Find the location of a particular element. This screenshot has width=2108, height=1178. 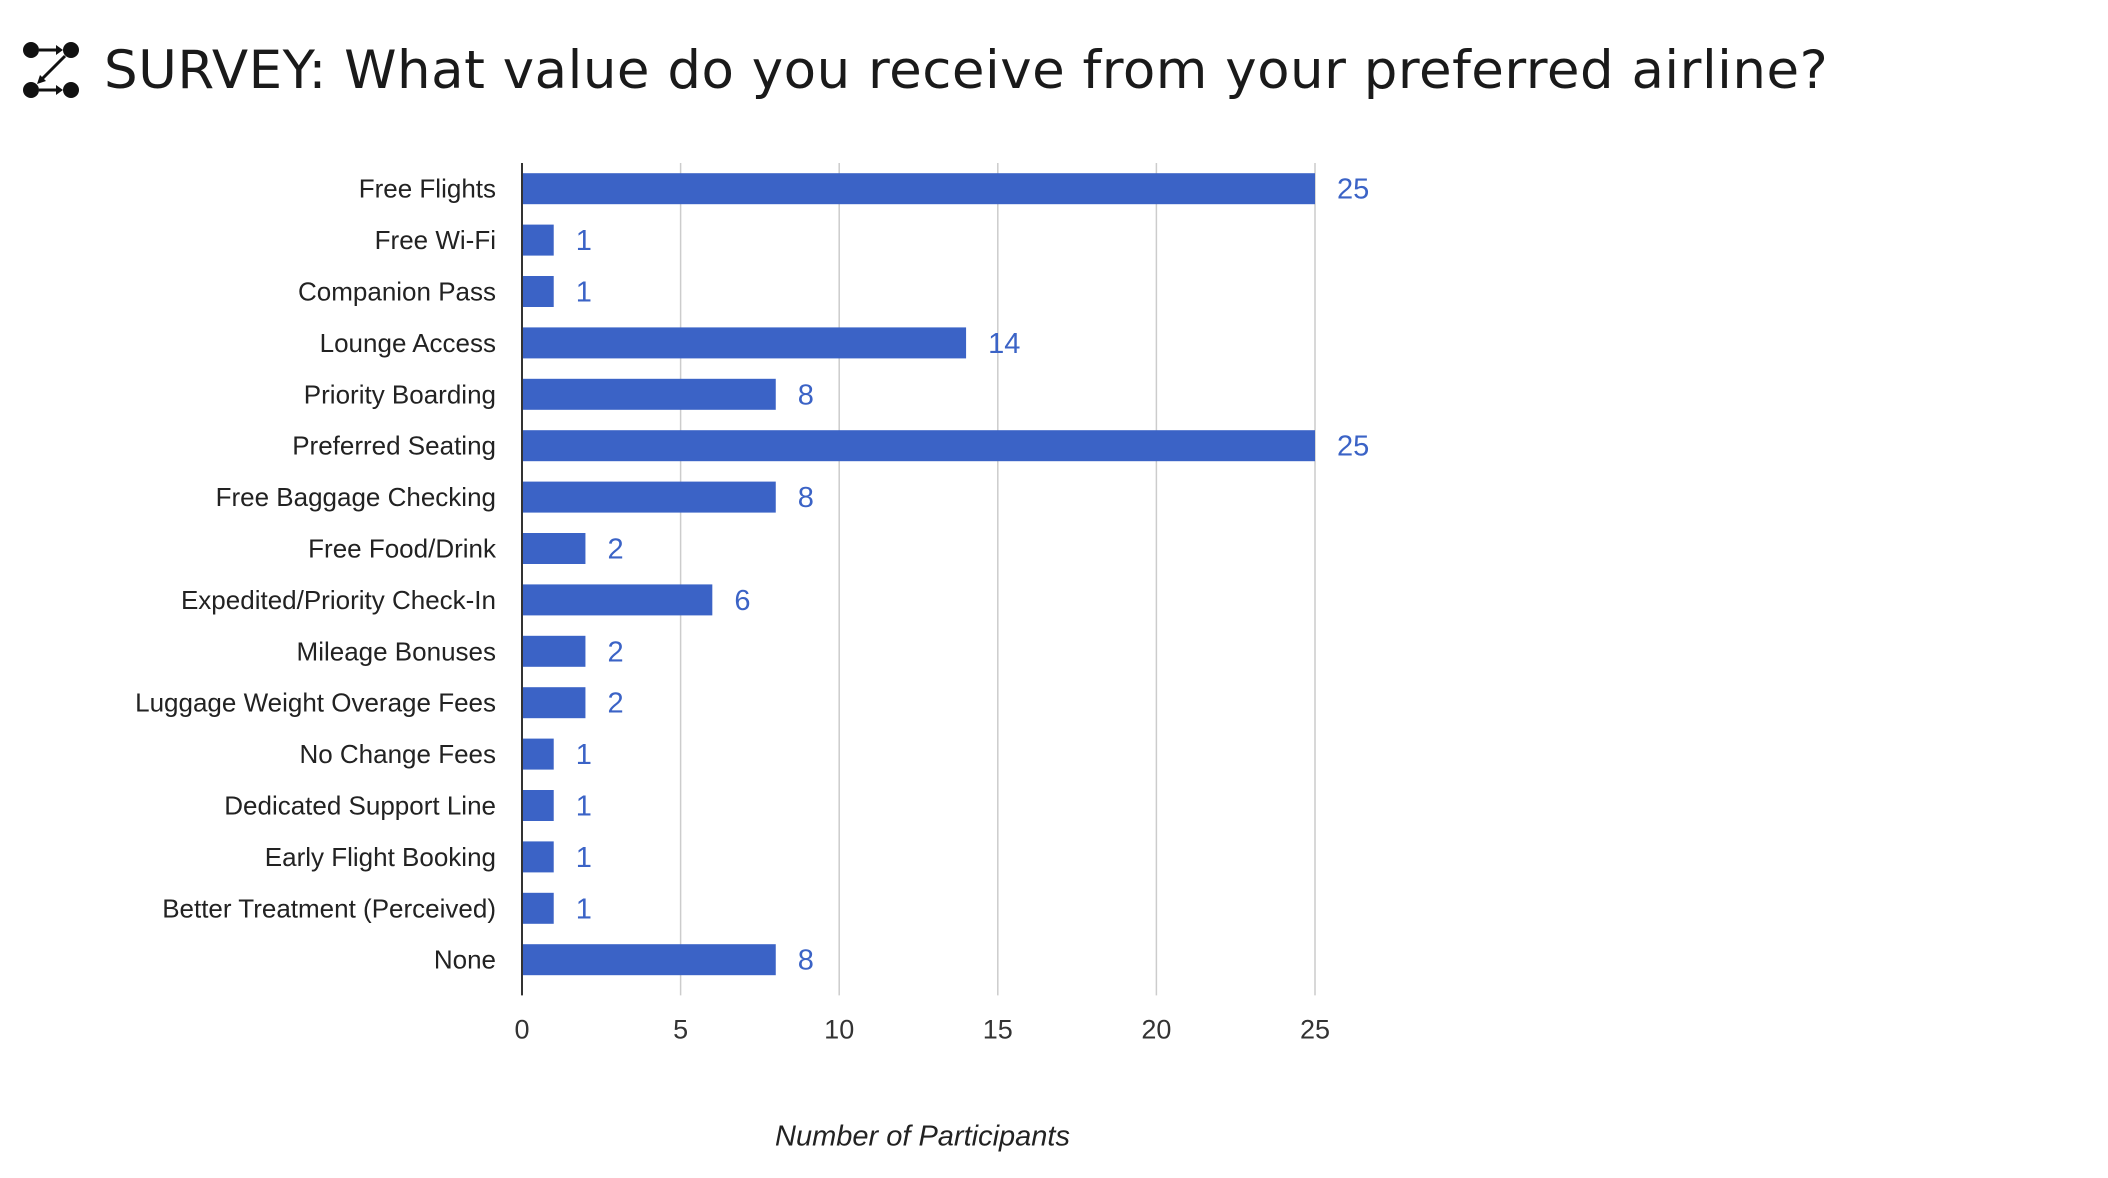

x-tick-labels: 0 5 10 15 20 25 is located at coordinates (922, 1029).